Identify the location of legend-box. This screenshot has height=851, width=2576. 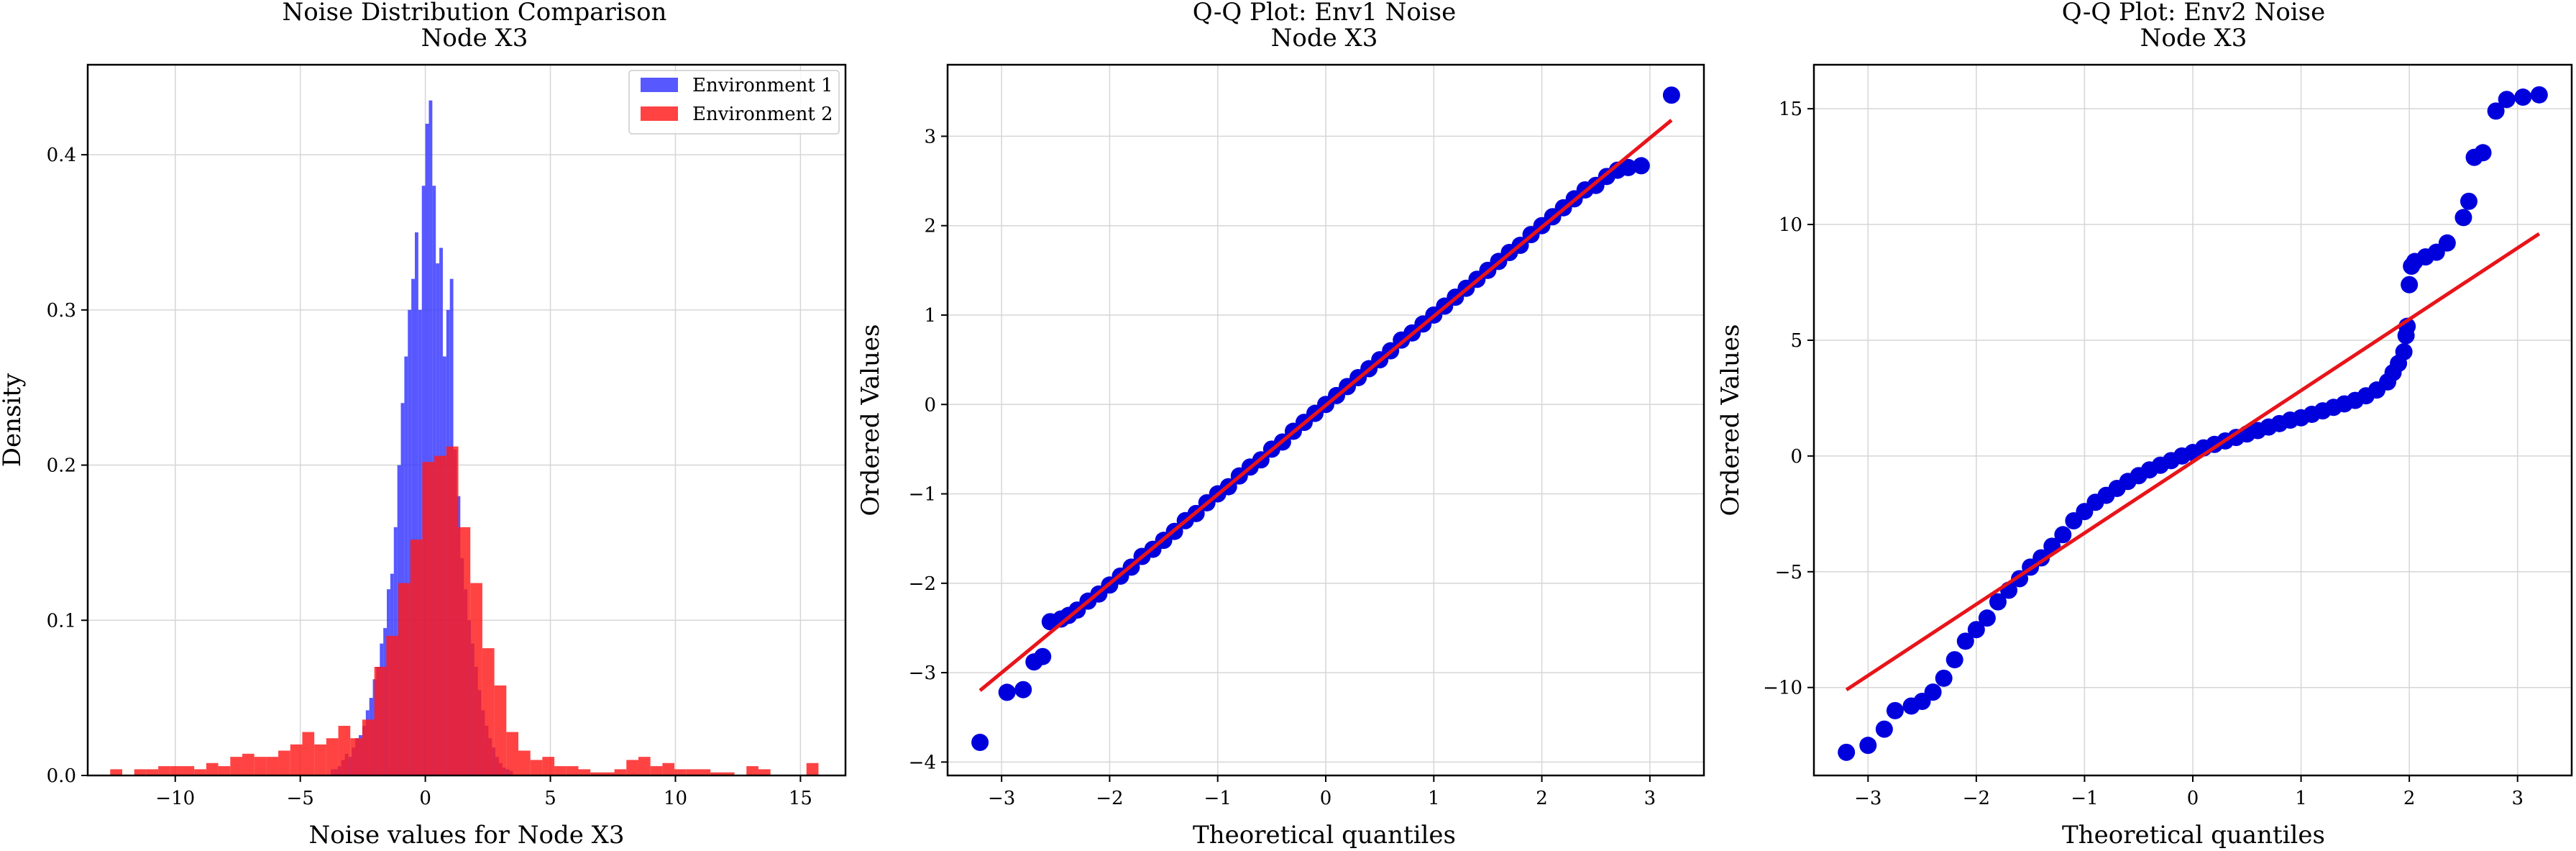
(734, 102).